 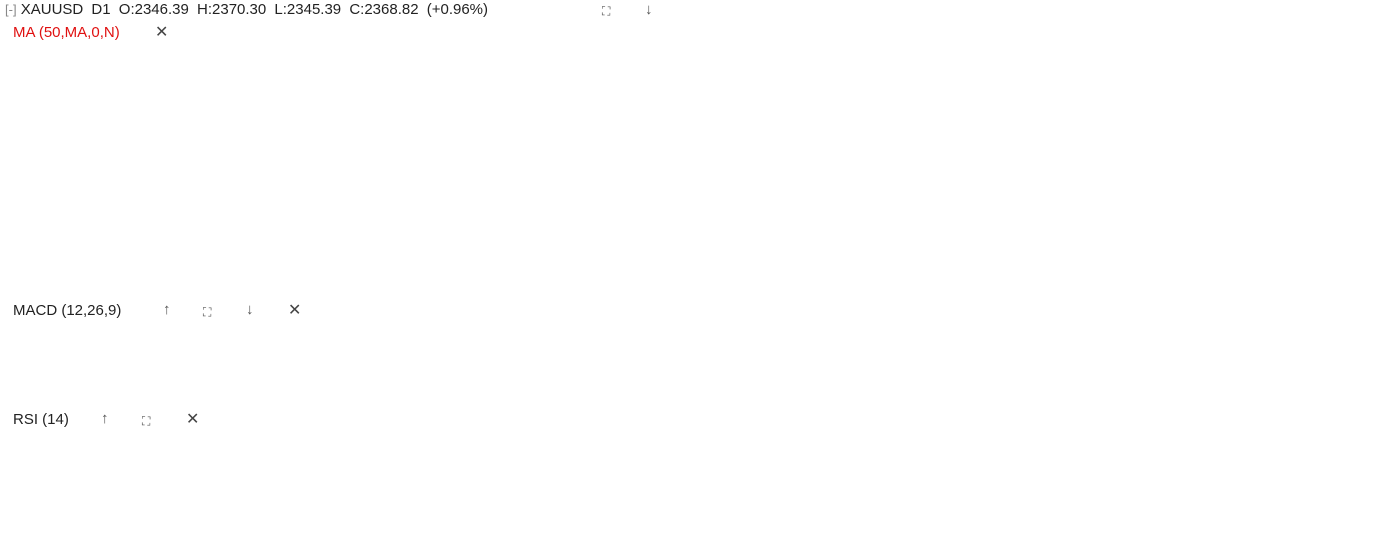 I want to click on low-value: L:2345.39, so click(x=308, y=9).